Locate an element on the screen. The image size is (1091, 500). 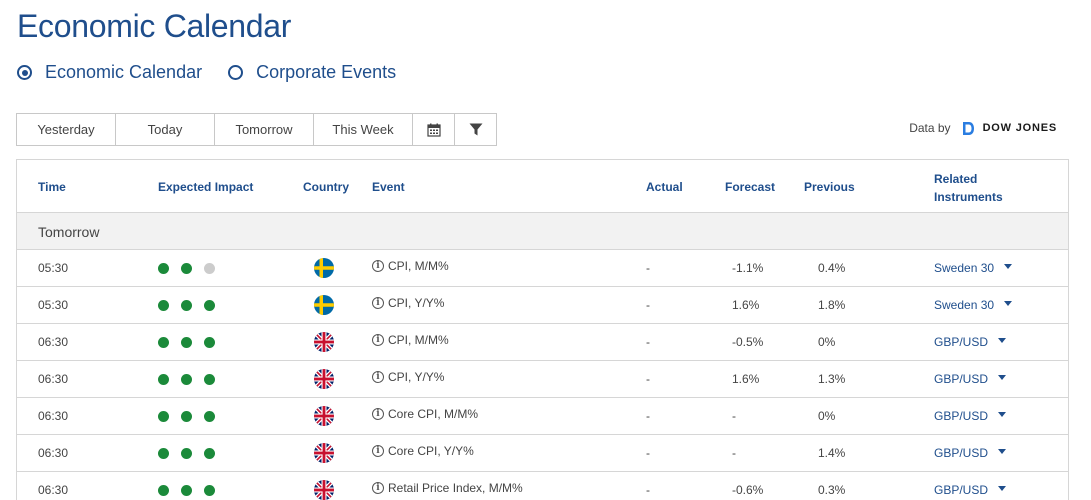
table-row: 05:30 i CPI, Y/Y% - 1.6% 1.8% Sweden 30 is located at coordinates (542, 305).